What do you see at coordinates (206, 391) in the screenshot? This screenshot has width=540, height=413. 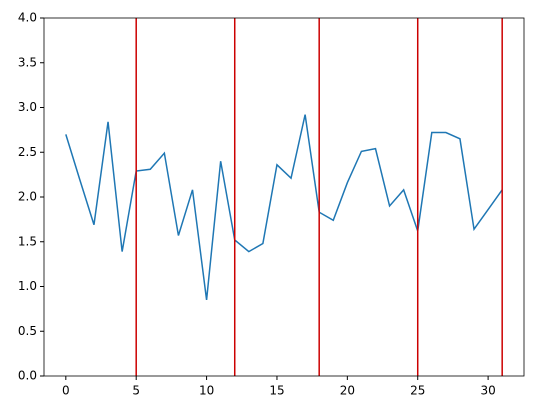 I see `x-tick-label: 10` at bounding box center [206, 391].